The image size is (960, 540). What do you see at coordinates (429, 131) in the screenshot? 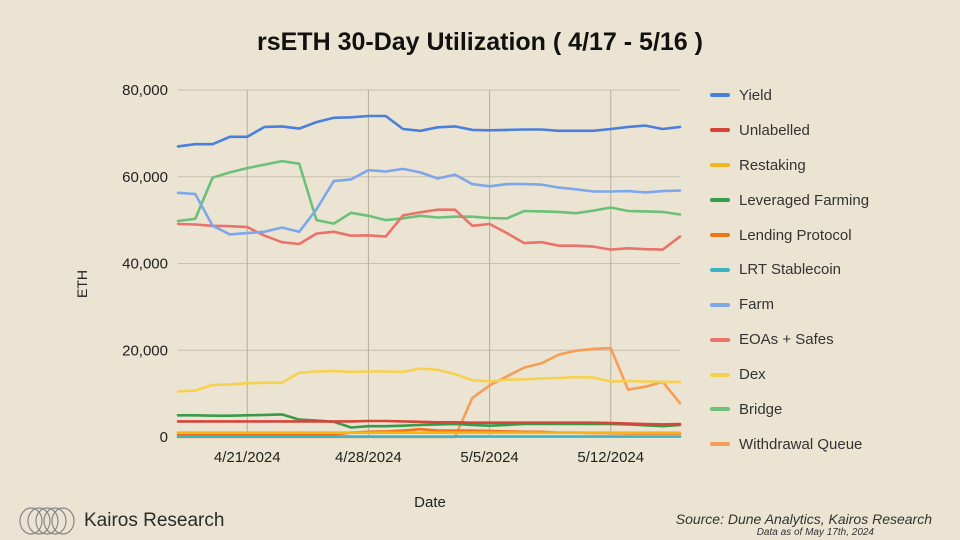
I see `series-line-yield` at bounding box center [429, 131].